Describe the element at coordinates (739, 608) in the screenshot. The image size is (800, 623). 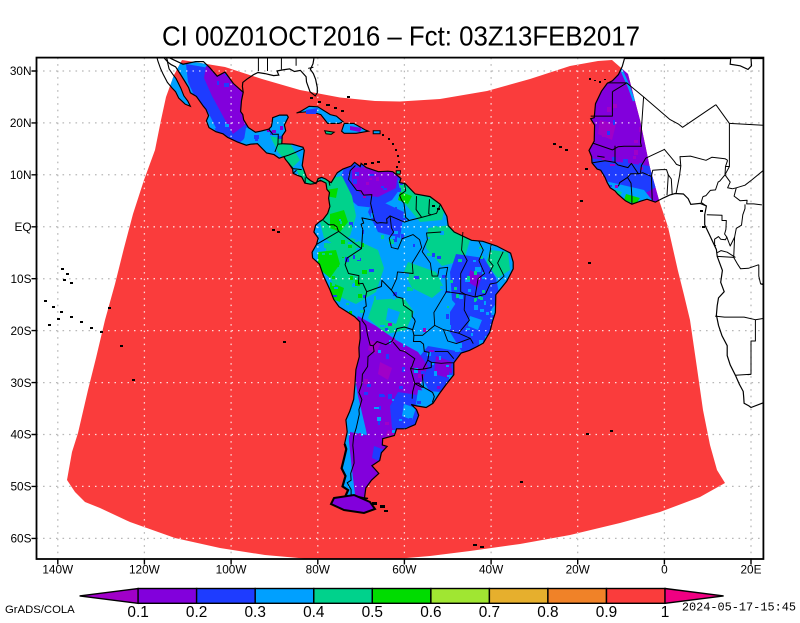
I see `svg-text: 2024-05-17-15:45` at that location.